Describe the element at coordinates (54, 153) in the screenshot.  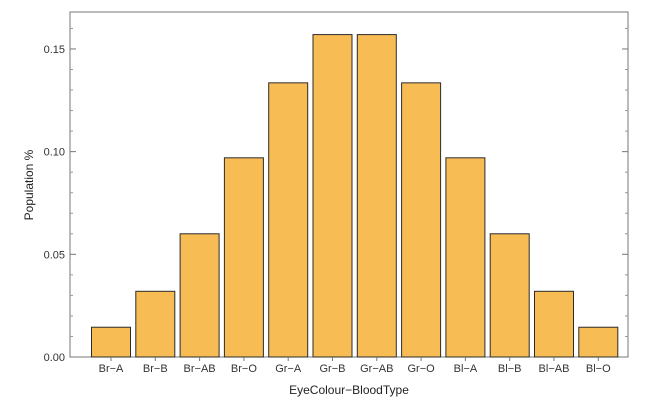
I see `y-tick-label: 0.10` at that location.